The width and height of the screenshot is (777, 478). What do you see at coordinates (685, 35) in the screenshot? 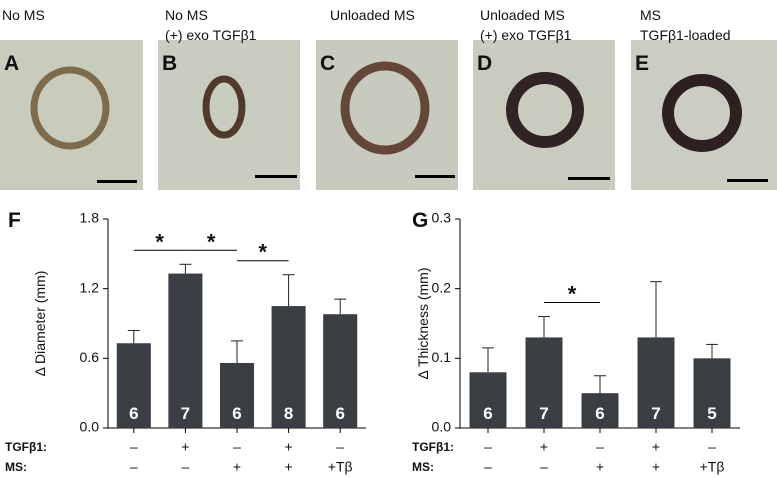
I see `photo-title: TGFβ1-loaded` at bounding box center [685, 35].